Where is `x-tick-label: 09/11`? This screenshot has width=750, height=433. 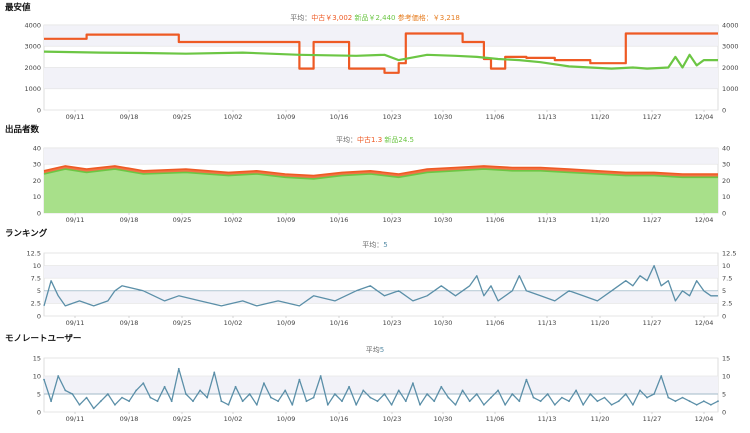
x-tick-label: 09/11 is located at coordinates (75, 419).